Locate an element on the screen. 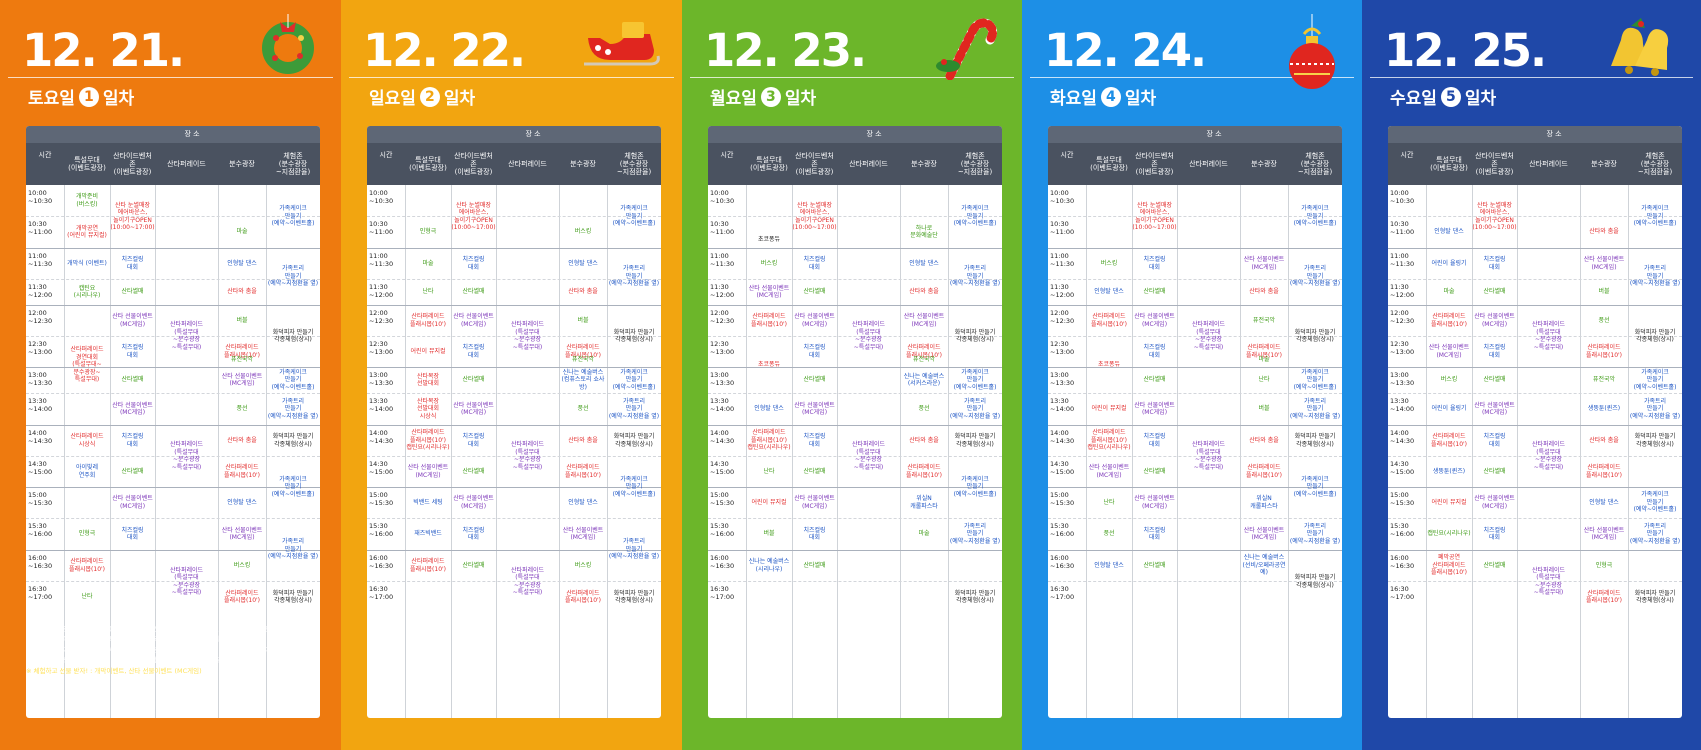  event-cell: 인형극 is located at coordinates (1604, 565).